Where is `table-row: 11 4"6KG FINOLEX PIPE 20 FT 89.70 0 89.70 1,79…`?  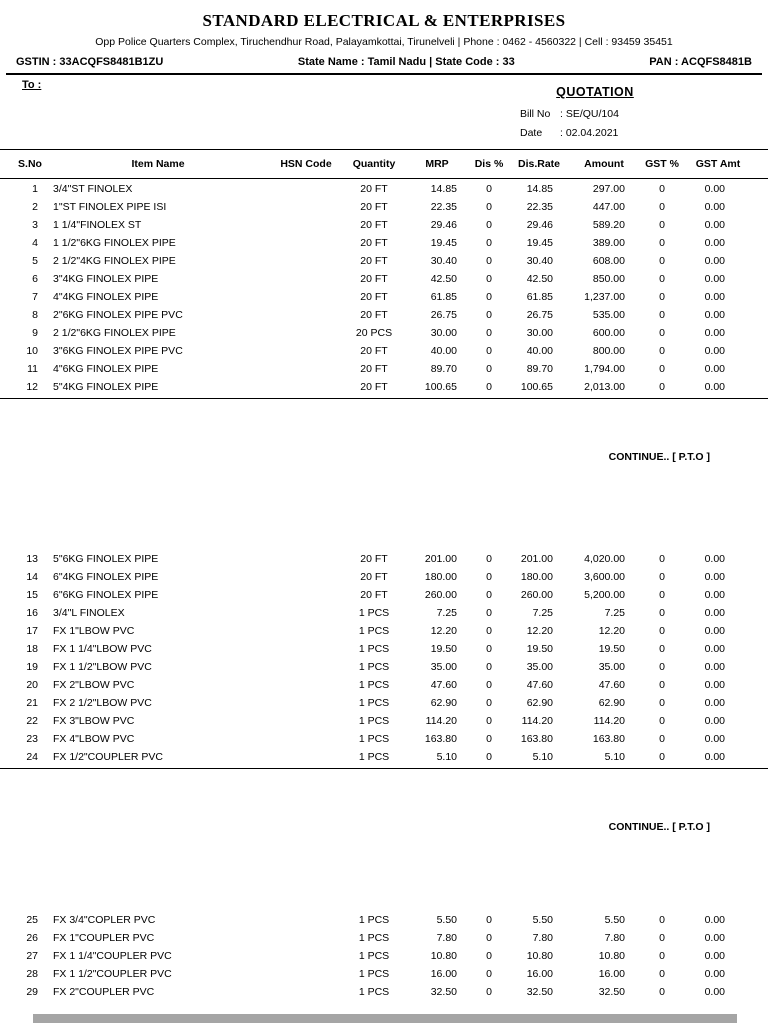 table-row: 11 4"6KG FINOLEX PIPE 20 FT 89.70 0 89.70 1,79… is located at coordinates (384, 369).